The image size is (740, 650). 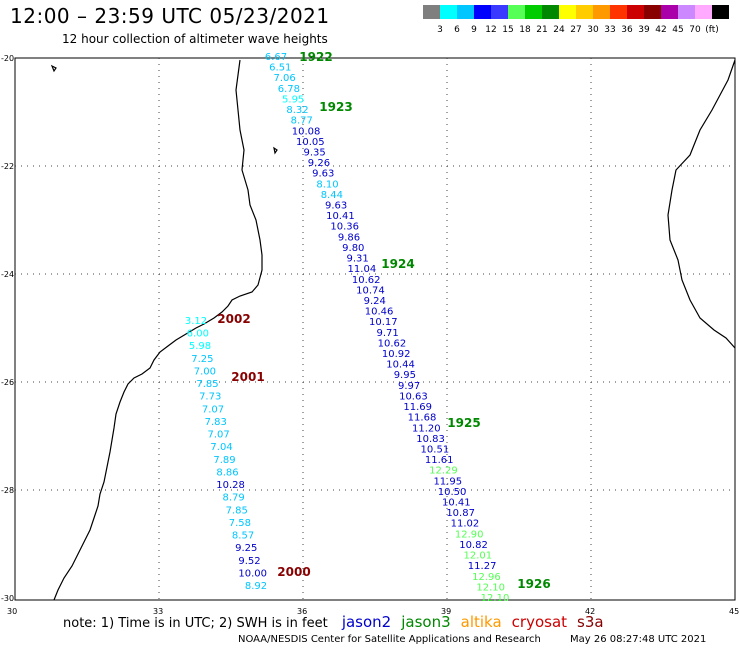 I want to click on lon-label: 36, so click(x=302, y=611).